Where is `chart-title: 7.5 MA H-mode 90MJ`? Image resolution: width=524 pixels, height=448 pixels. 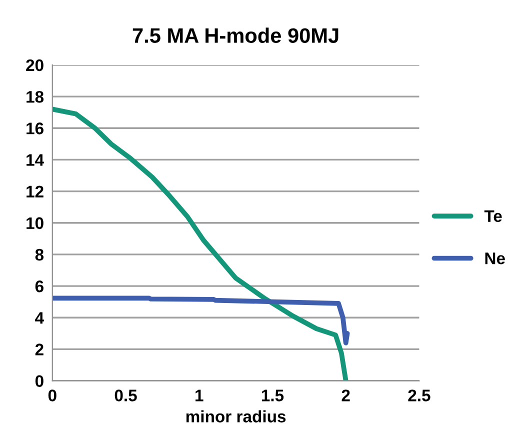
chart-title: 7.5 MA H-mode 90MJ is located at coordinates (235, 35).